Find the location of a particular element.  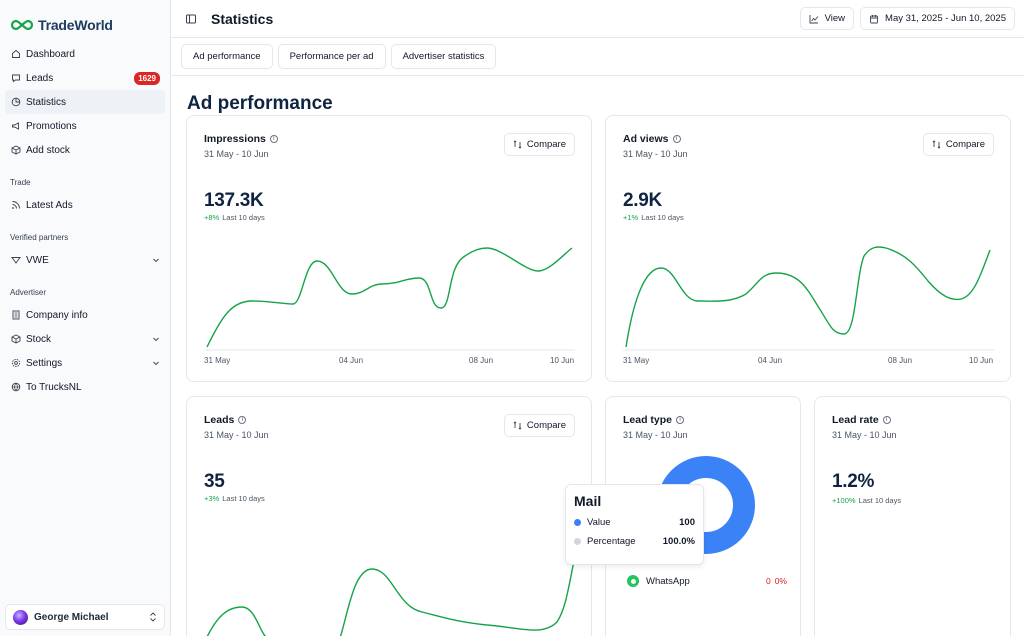

leads-count-badge: 1629 is located at coordinates (147, 78).